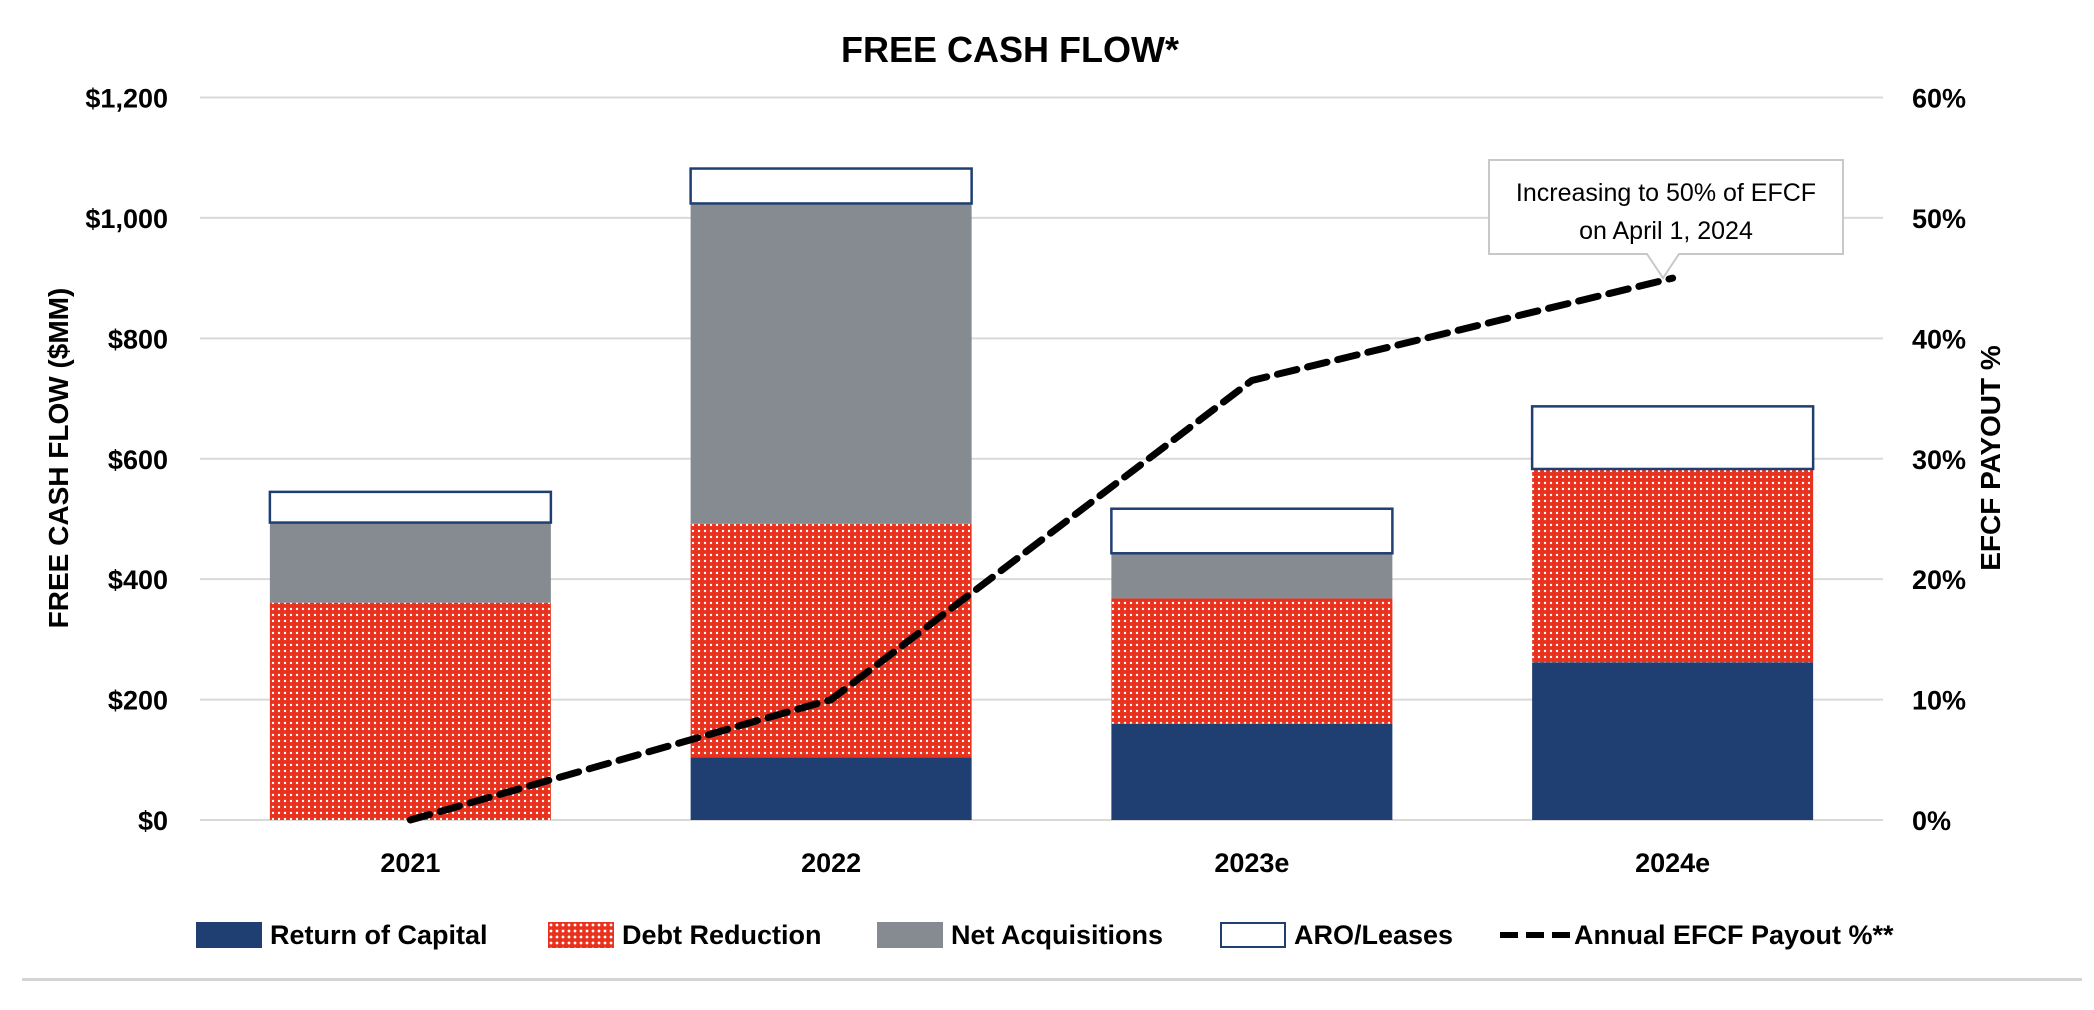 This screenshot has height=1010, width=2094. I want to click on legend-swatch-dashed-line, so click(1535, 935).